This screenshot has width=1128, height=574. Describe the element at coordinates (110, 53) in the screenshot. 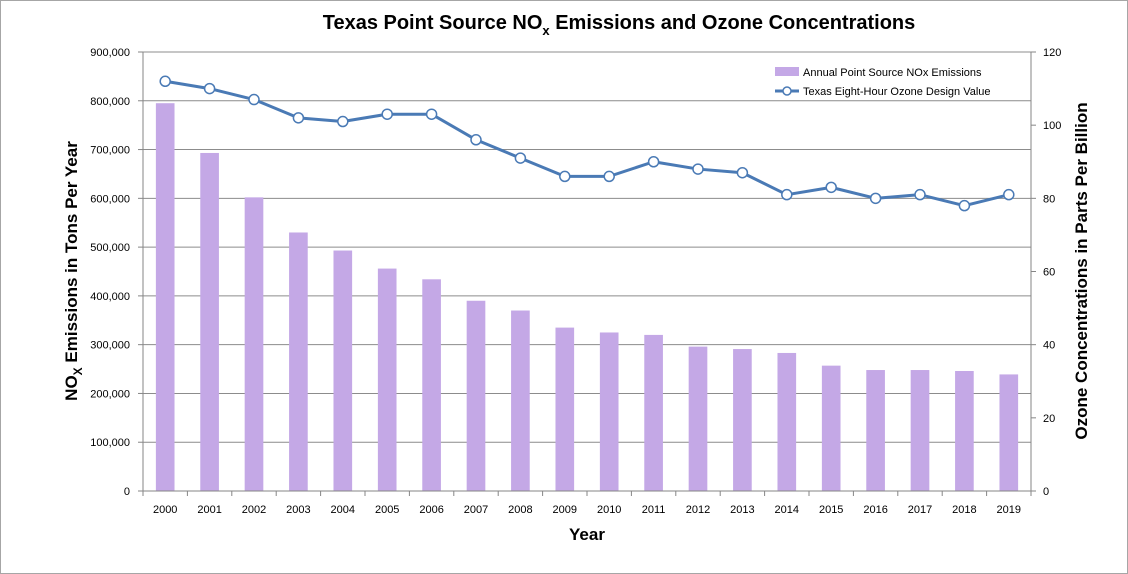

I see `left-tick-label: 900,000` at that location.